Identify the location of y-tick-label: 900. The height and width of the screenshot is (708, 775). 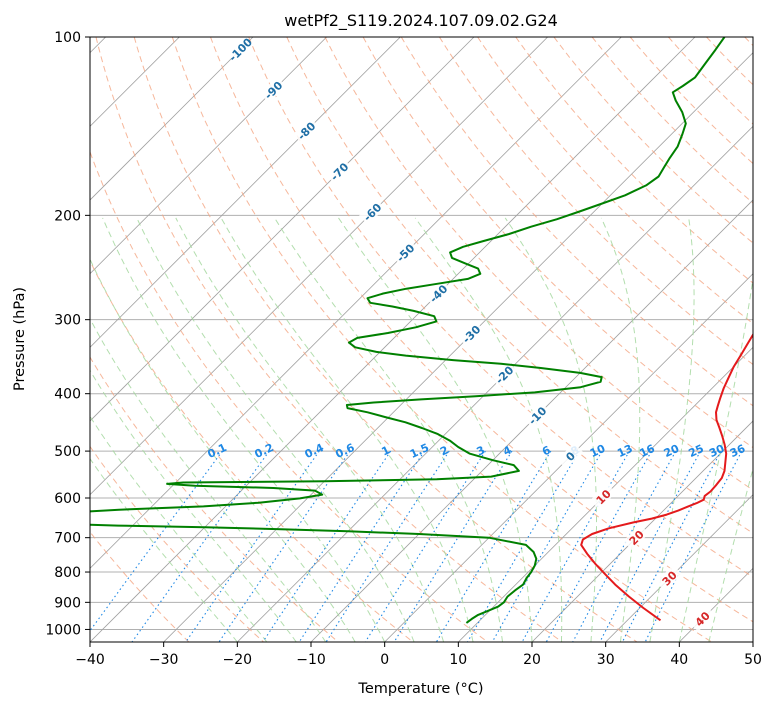
(67, 603).